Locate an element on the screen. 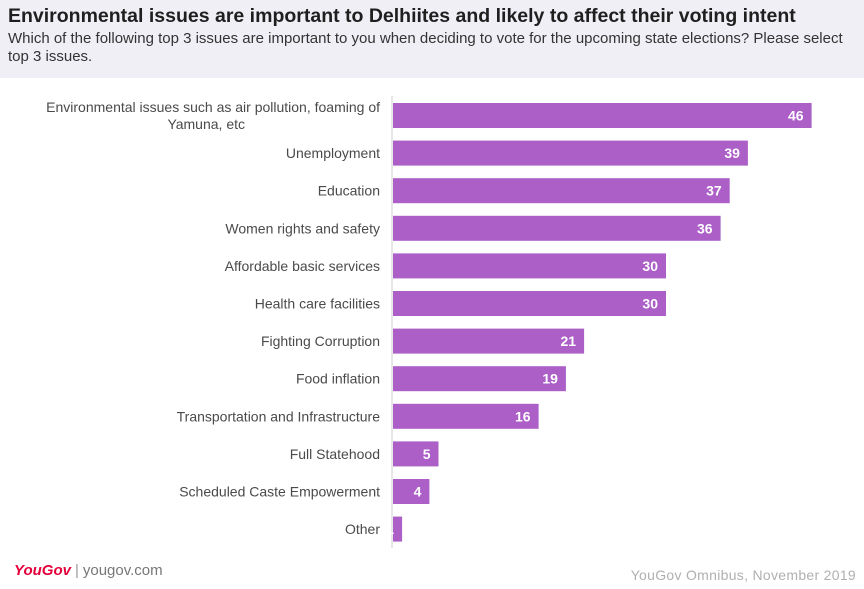 This screenshot has height=589, width=864. category-label-line-5-0: Health care facilities is located at coordinates (317, 304).